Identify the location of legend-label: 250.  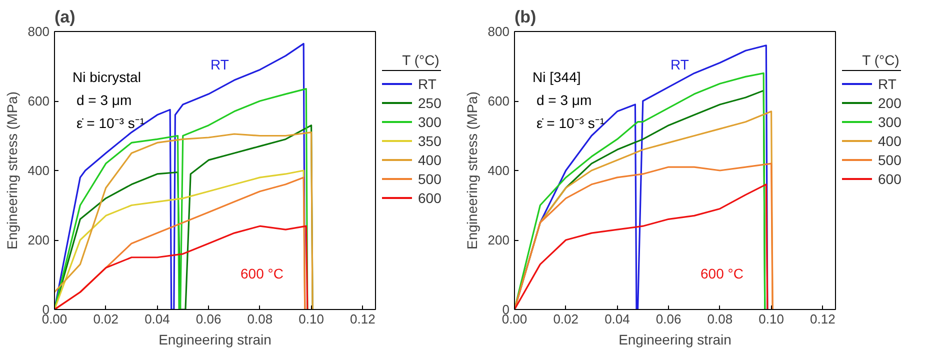
(430, 103).